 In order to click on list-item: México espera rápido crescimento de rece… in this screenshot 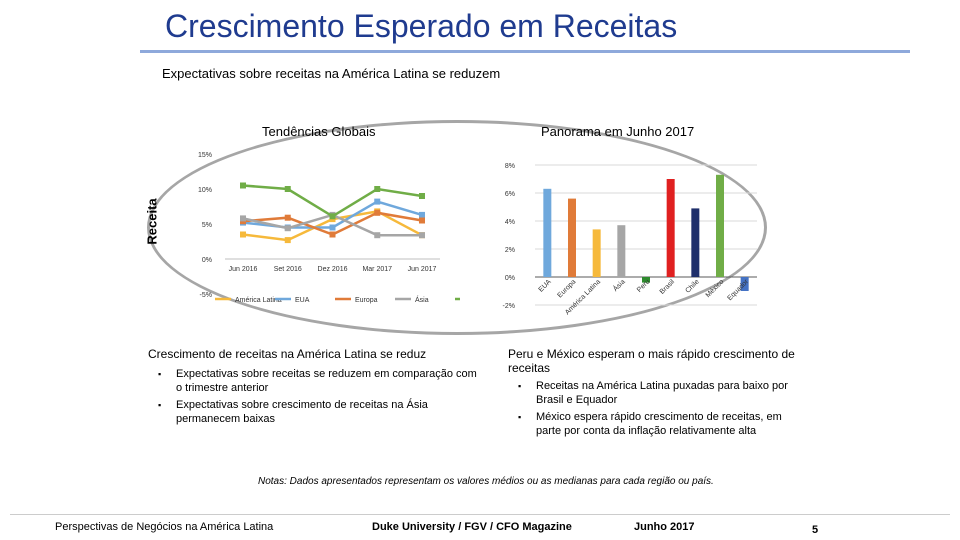, I will do `click(663, 424)`.